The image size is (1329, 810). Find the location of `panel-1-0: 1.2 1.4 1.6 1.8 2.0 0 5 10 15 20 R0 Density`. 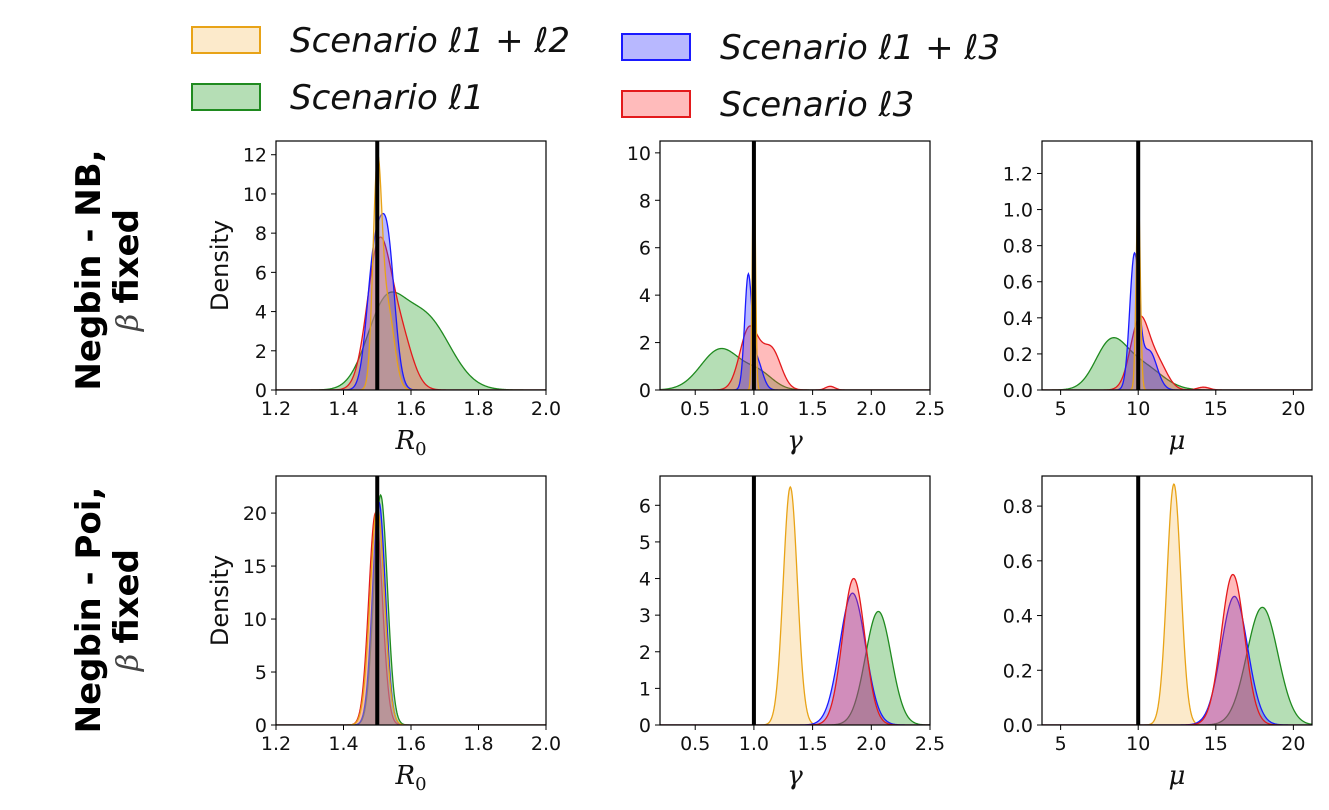

panel-1-0: 1.2 1.4 1.6 1.8 2.0 0 5 10 15 20 R0 Density is located at coordinates (383, 635).